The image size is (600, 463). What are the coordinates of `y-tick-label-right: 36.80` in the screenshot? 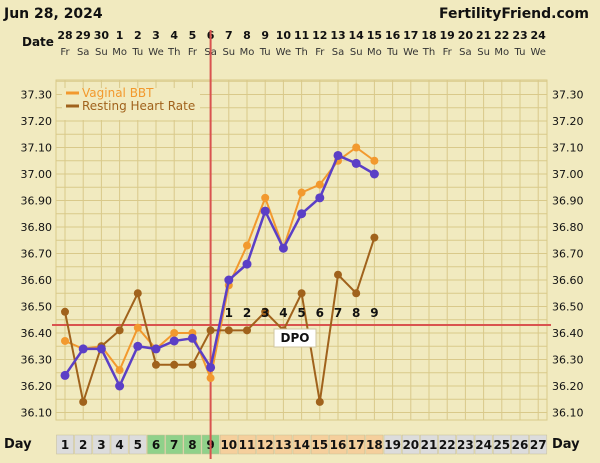 It's located at (568, 227).